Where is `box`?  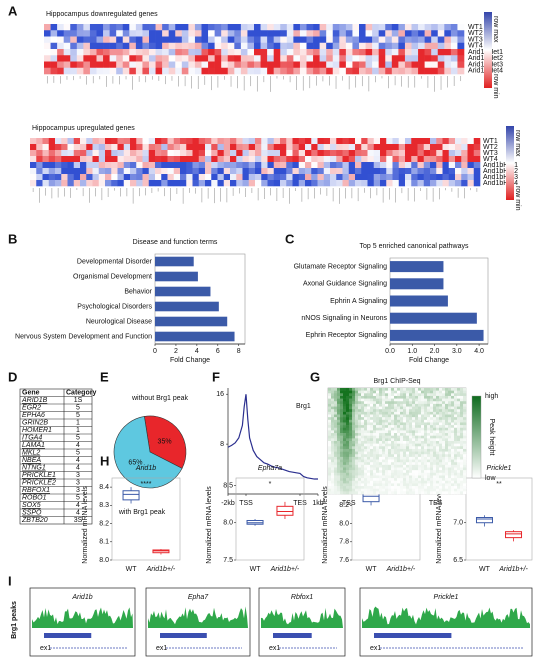
box is located at coordinates (484, 520).